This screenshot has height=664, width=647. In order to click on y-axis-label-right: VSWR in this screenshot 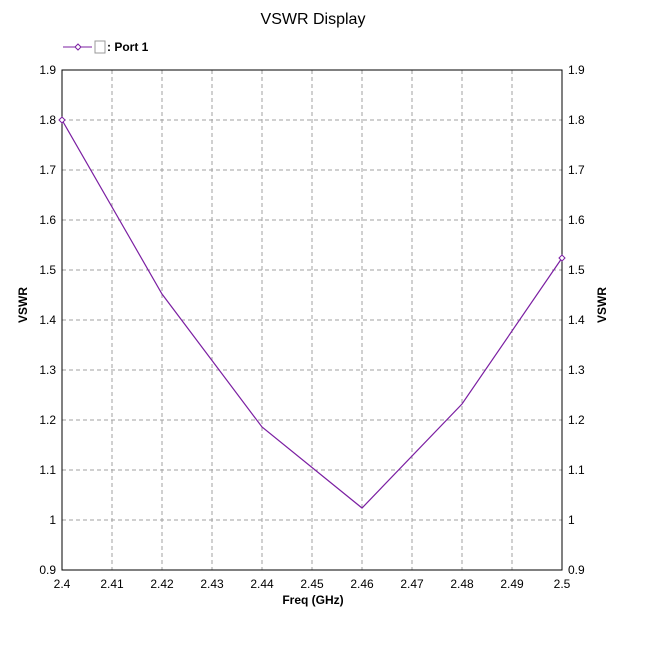, I will do `click(602, 305)`.